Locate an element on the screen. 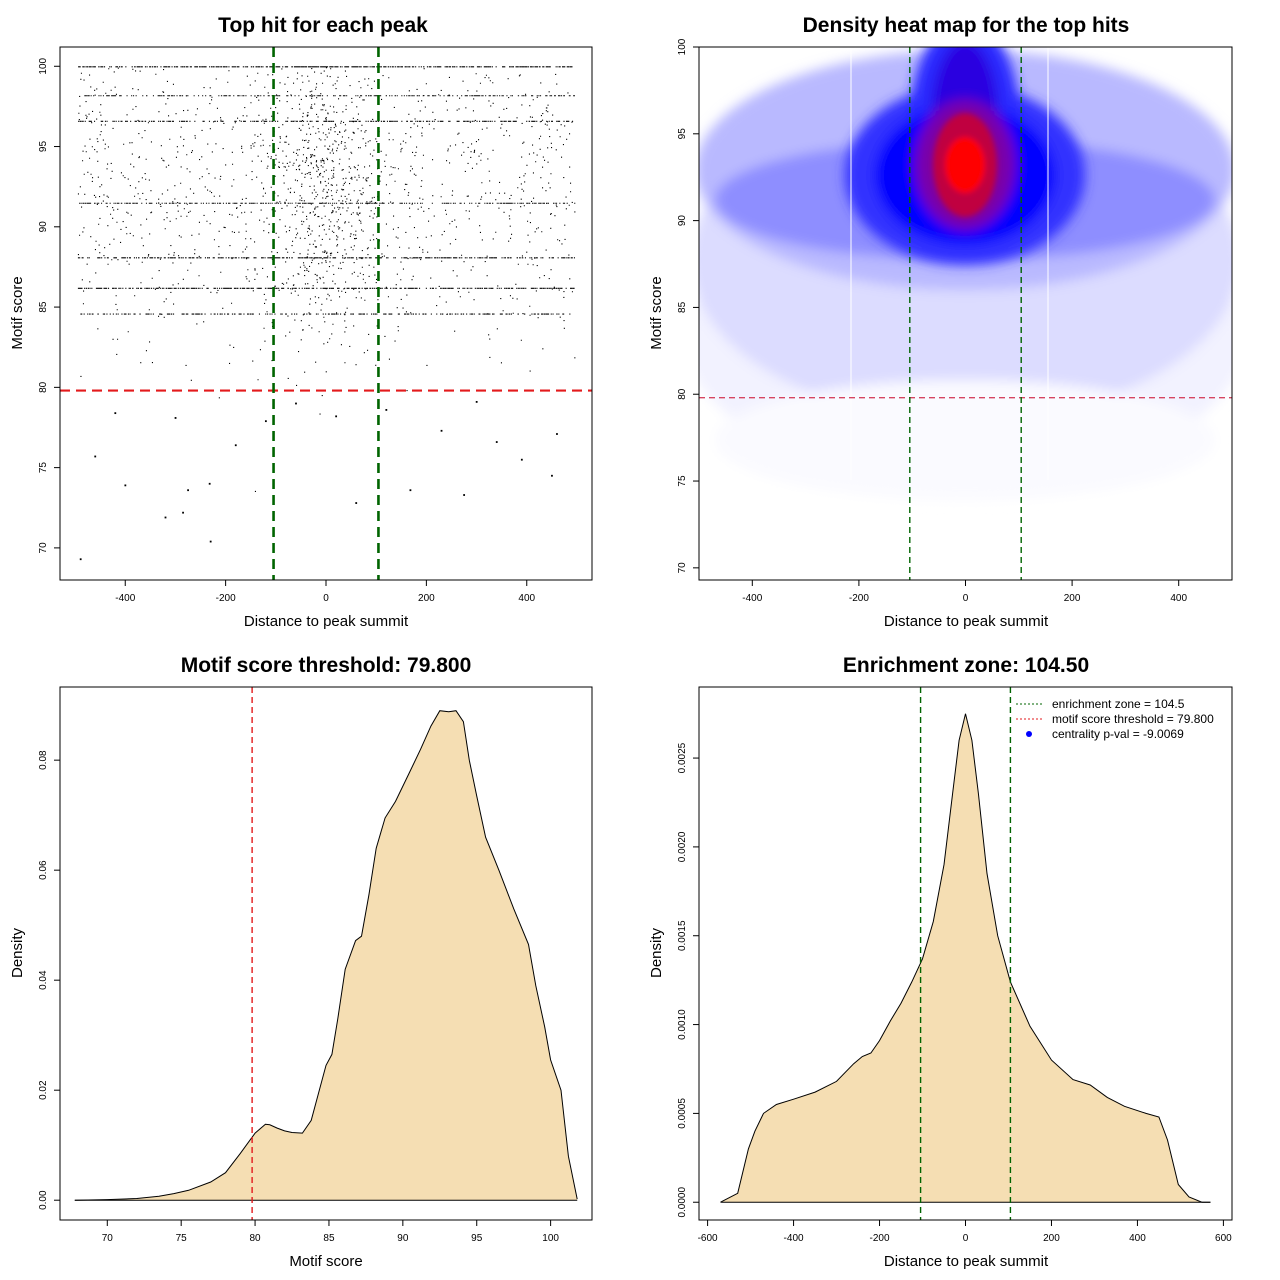  x-tick-label: -600 is located at coordinates (708, 1238).